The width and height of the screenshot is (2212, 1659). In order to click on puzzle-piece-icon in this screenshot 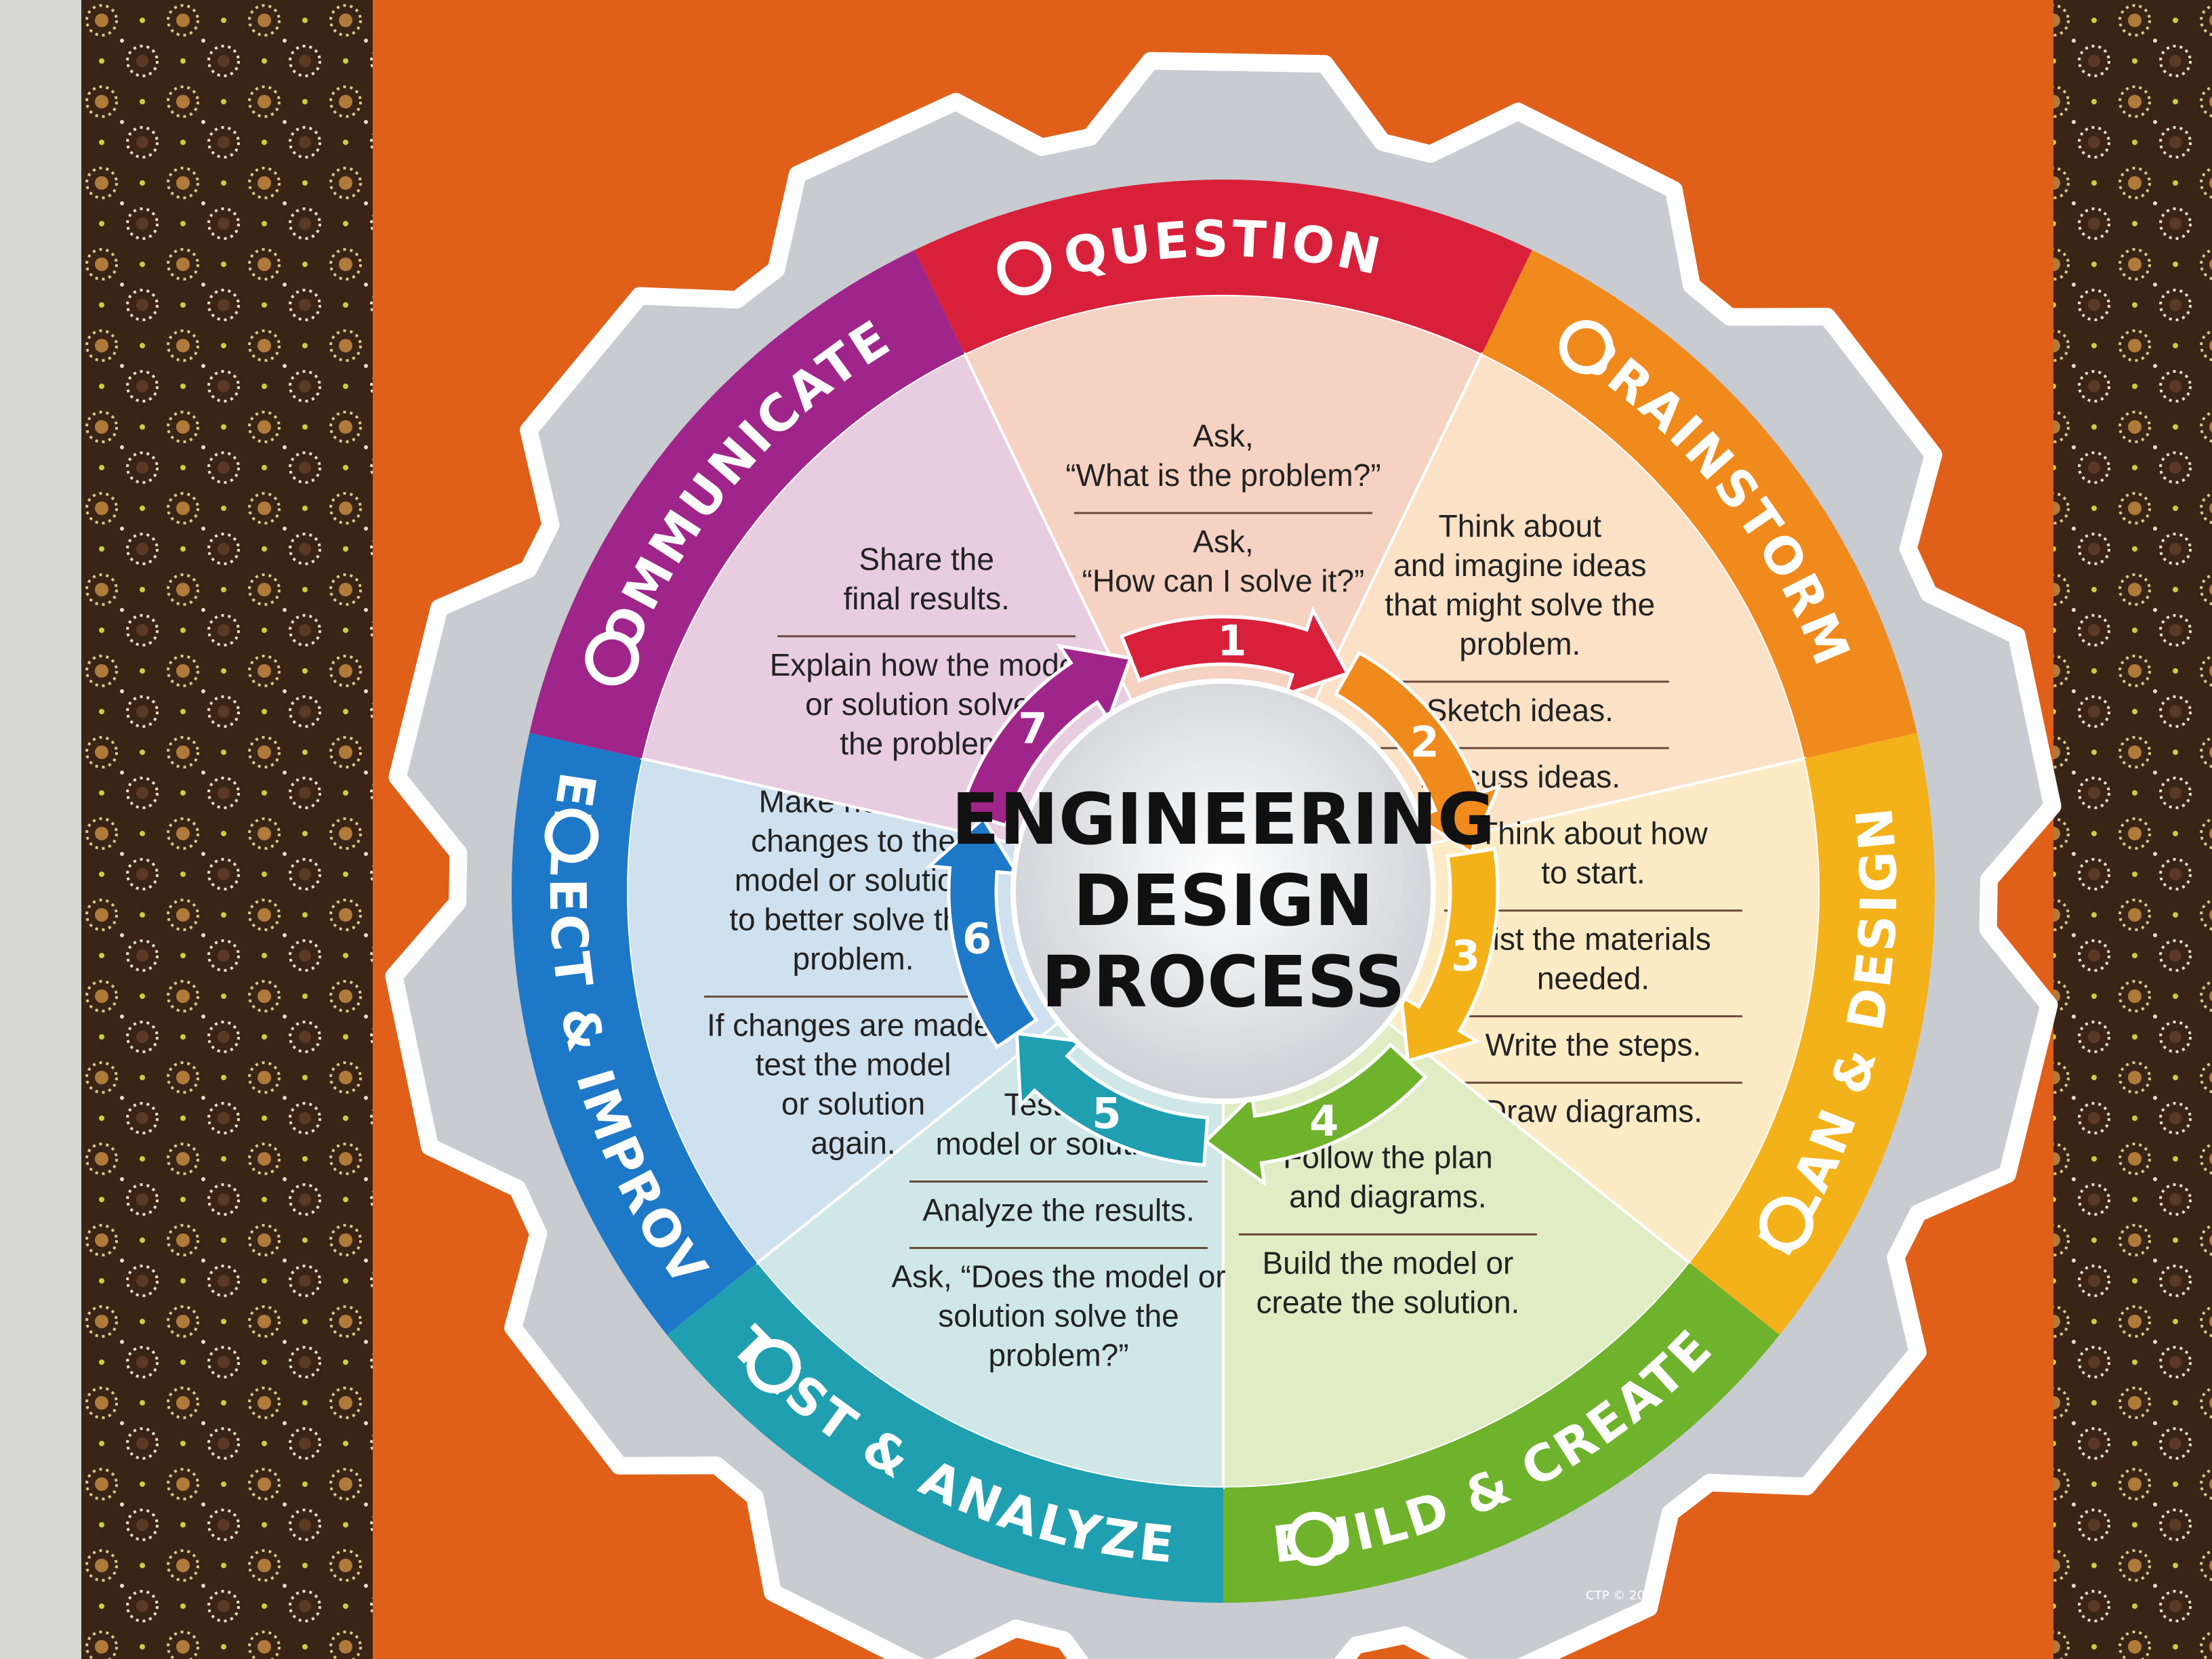, I will do `click(1314, 1539)`.